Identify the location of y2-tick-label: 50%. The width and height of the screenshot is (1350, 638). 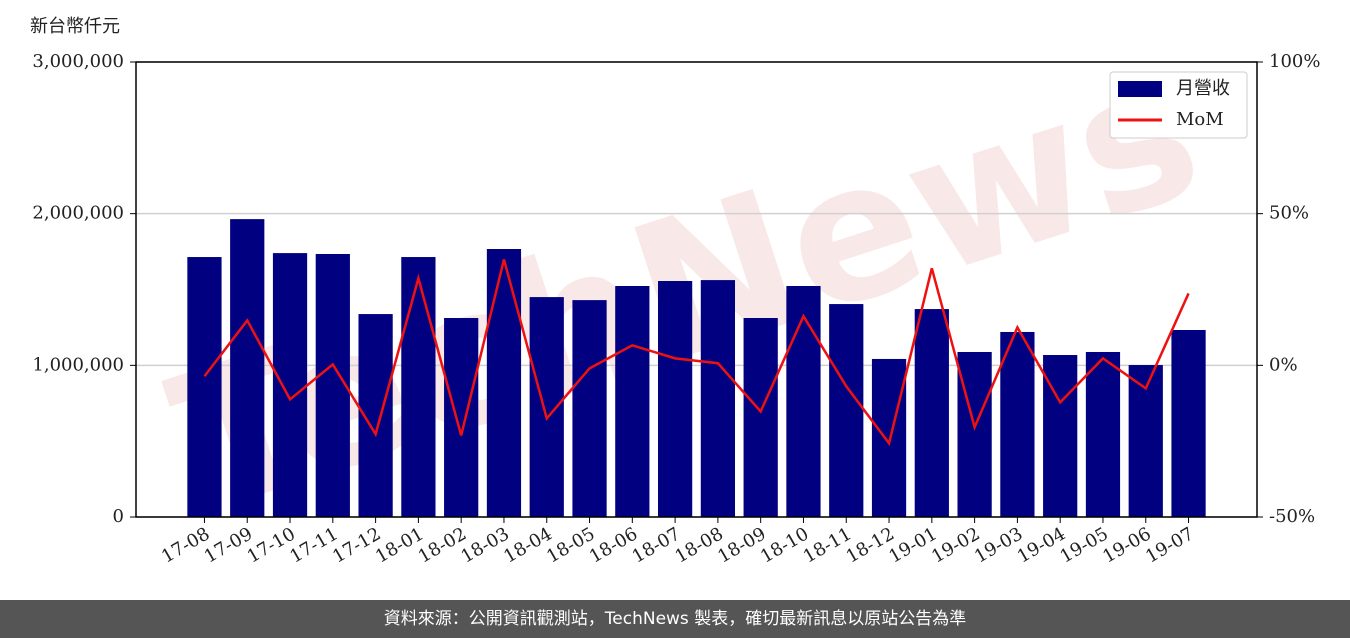
(1289, 213).